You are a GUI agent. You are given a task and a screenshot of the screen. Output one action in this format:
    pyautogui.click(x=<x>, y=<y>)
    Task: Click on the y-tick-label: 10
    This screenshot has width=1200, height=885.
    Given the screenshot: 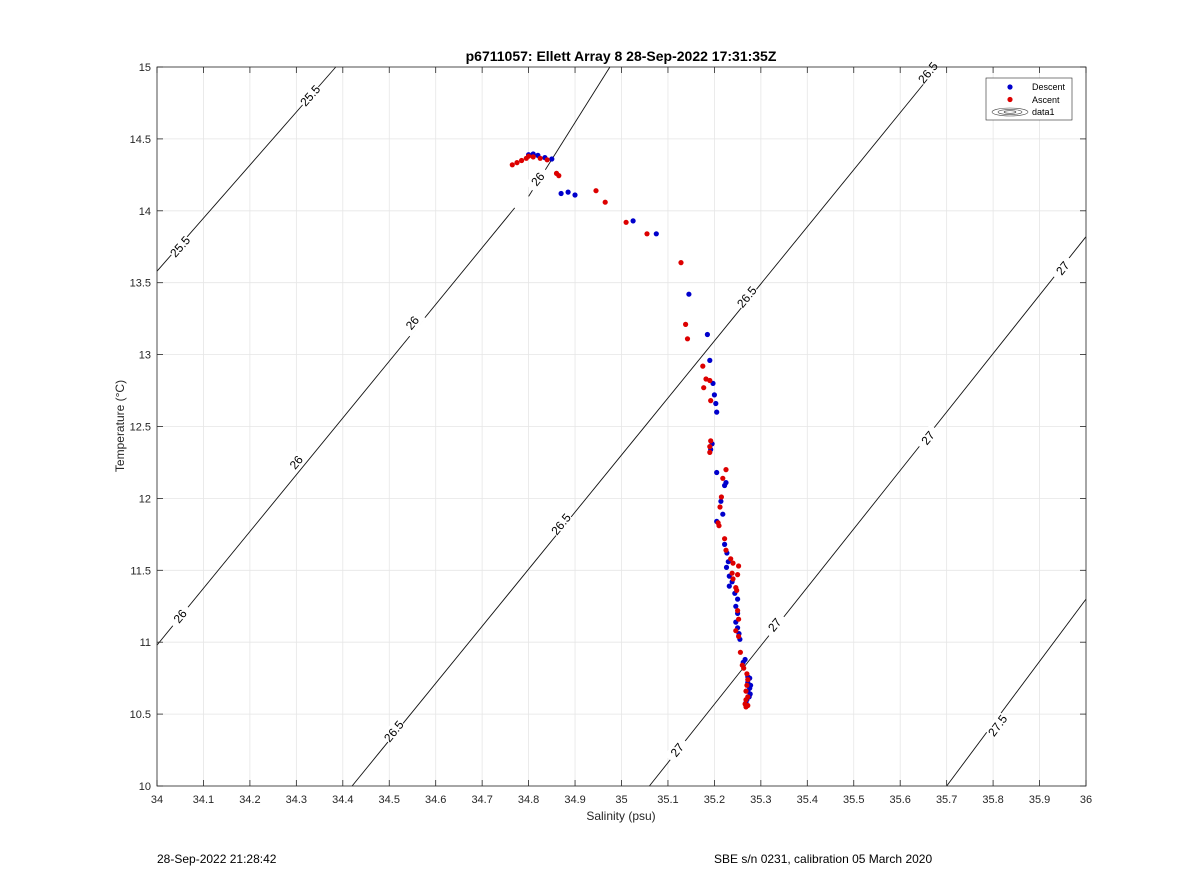 What is the action you would take?
    pyautogui.click(x=145, y=787)
    